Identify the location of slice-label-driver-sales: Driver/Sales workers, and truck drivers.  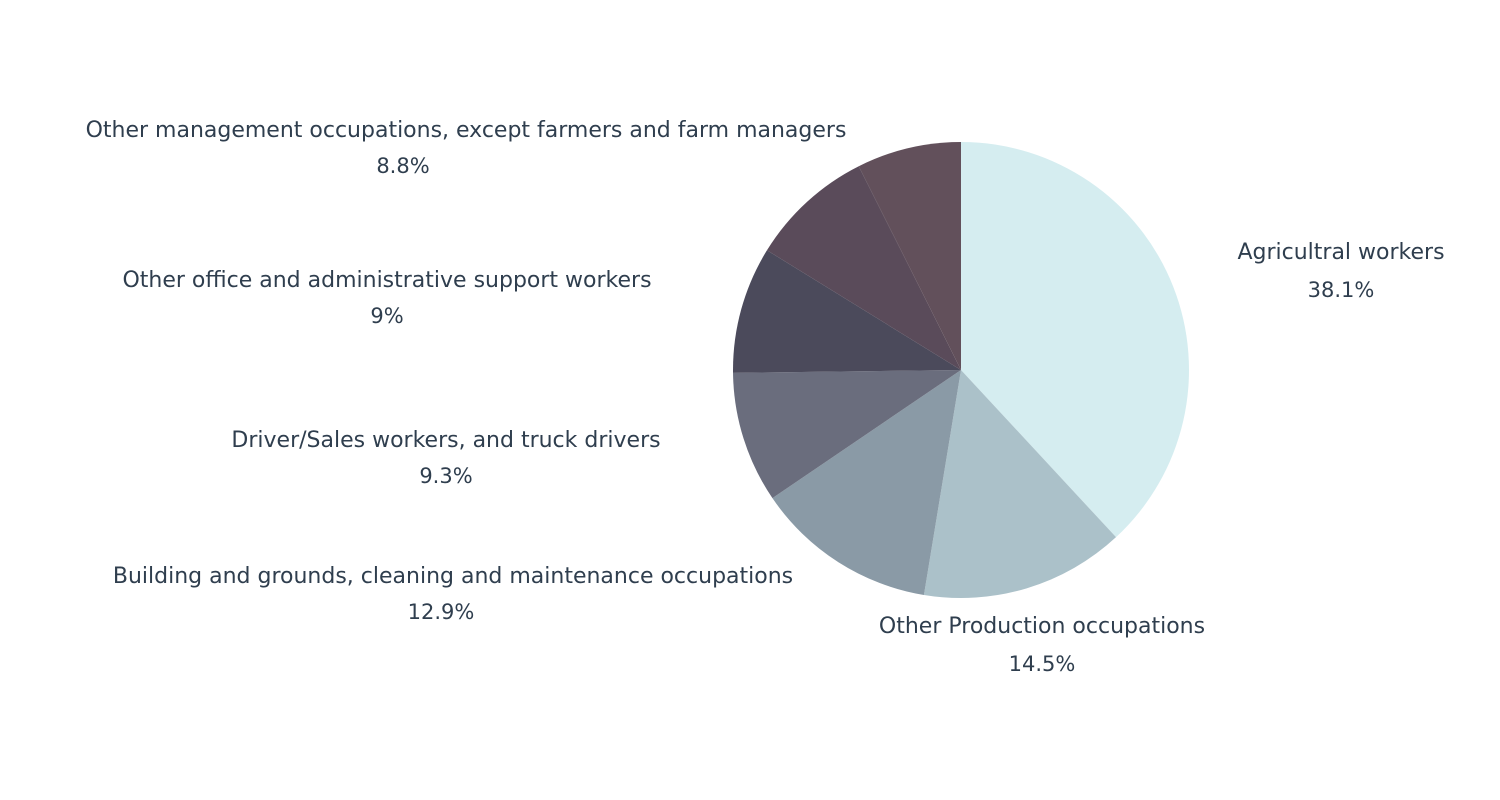
(445, 440).